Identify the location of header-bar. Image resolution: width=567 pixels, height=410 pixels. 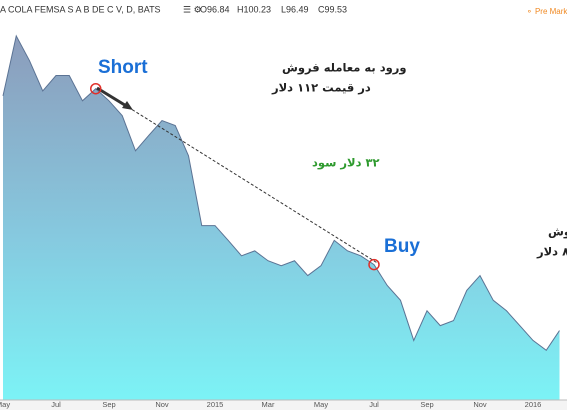
(283, 10).